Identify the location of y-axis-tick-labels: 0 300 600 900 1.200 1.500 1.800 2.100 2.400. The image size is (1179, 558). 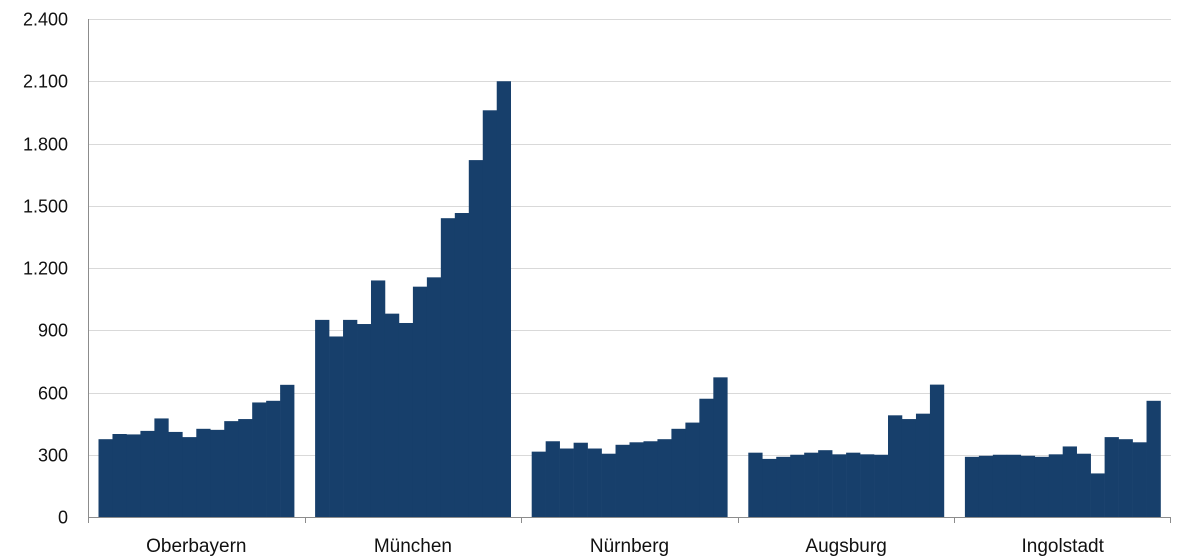
(45, 269).